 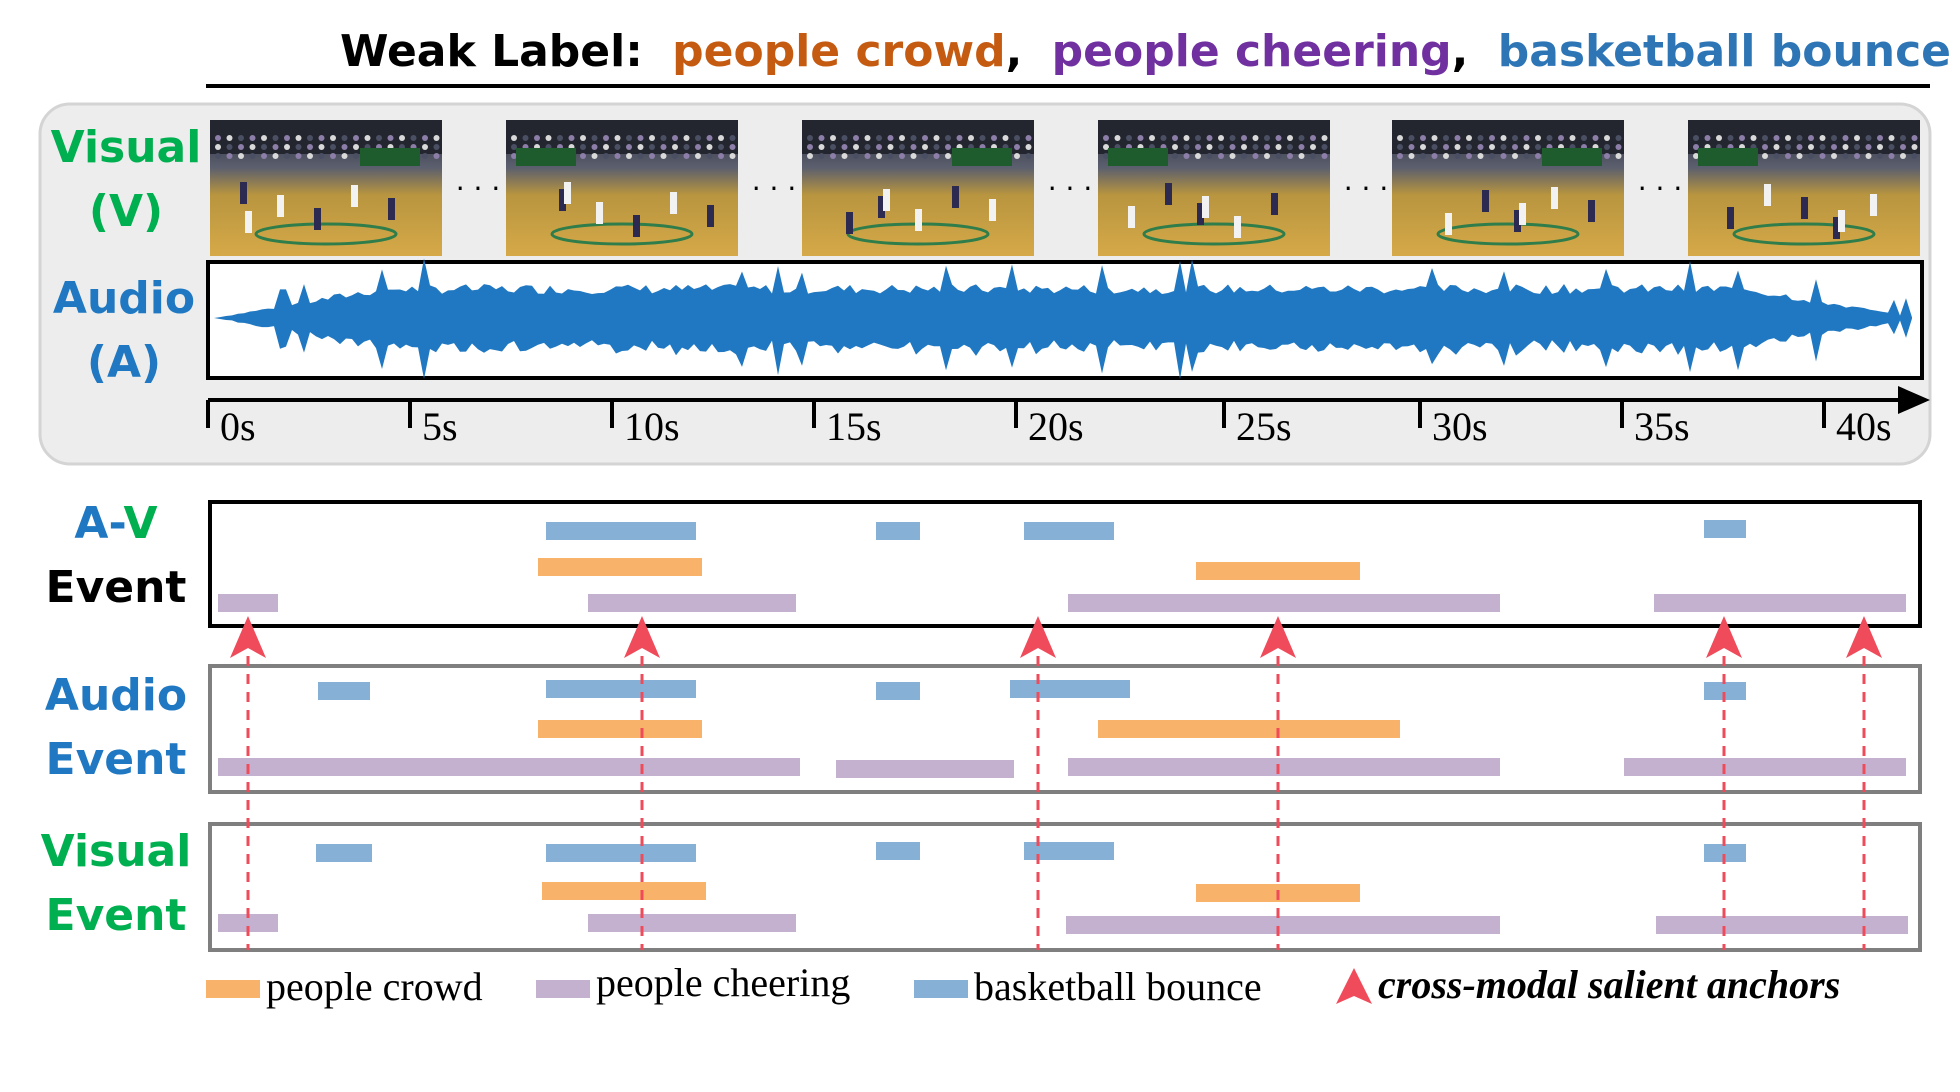 What do you see at coordinates (1065, 564) in the screenshot?
I see `av-event-box` at bounding box center [1065, 564].